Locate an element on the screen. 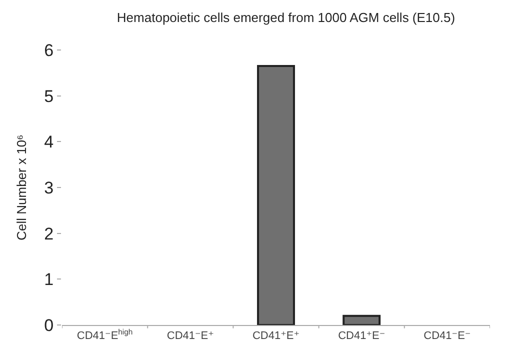 This screenshot has height=363, width=520. y-tick-label: 6 is located at coordinates (49, 50).